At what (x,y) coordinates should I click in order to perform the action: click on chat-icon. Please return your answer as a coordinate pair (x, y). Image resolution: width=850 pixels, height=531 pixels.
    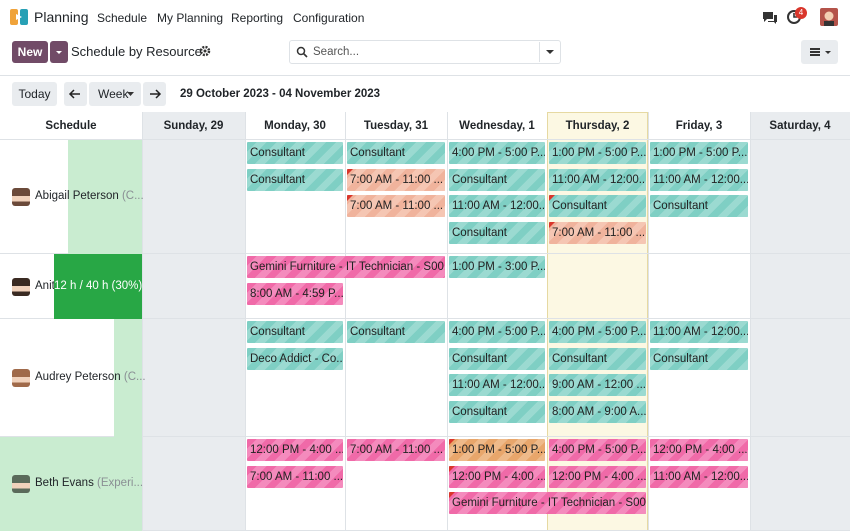
    Looking at the image, I should click on (770, 17).